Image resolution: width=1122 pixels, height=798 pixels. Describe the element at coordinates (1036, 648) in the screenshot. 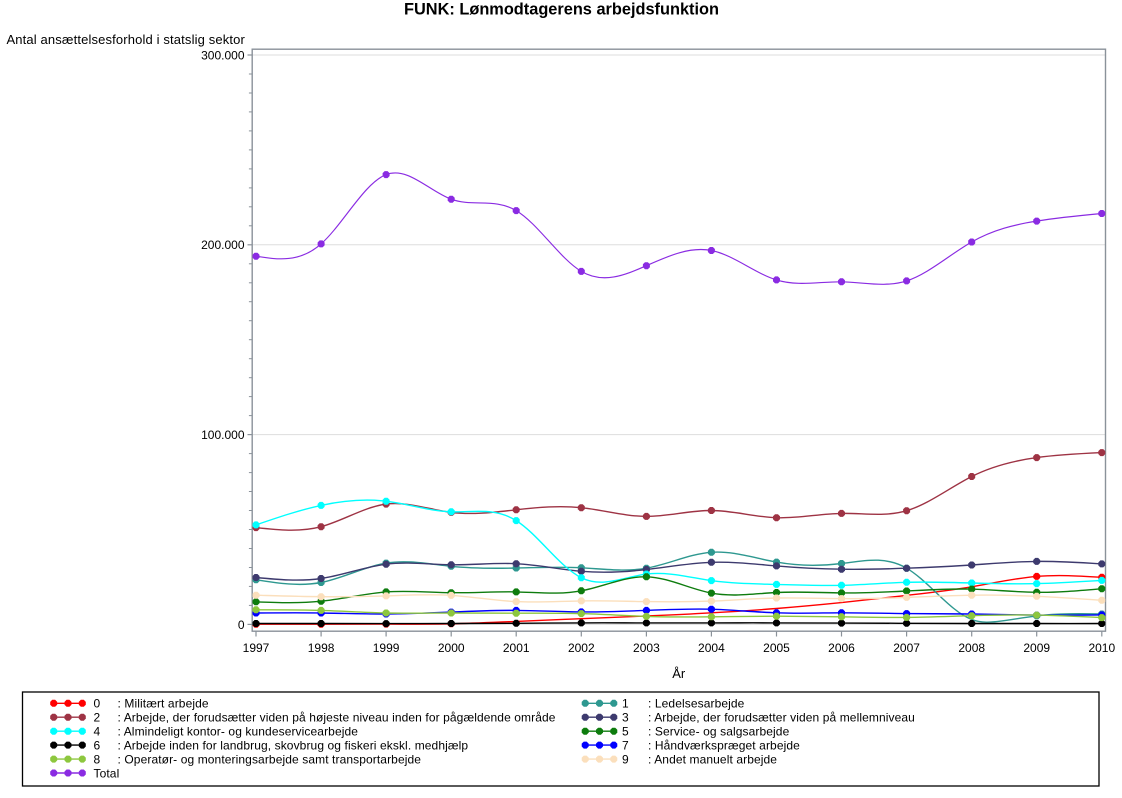

I see `svg-text: 2009` at that location.